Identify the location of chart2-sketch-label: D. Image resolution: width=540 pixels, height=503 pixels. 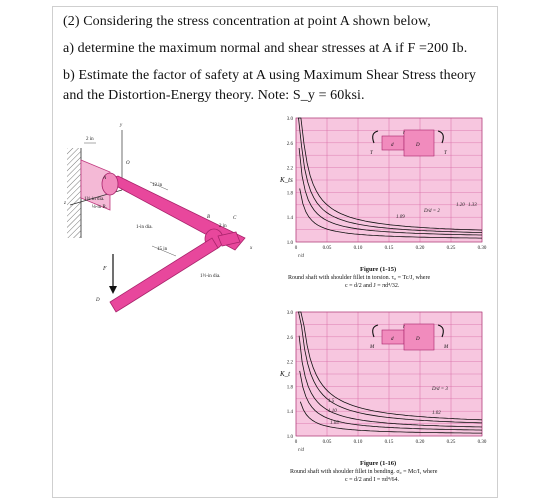
(417, 339).